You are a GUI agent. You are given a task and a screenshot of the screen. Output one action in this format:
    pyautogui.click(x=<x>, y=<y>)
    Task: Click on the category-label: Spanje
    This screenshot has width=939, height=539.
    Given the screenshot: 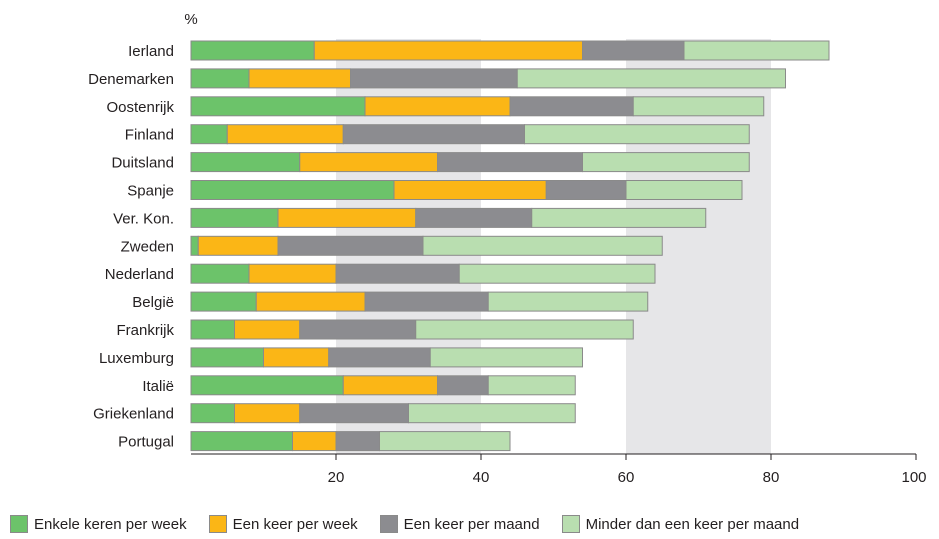 What is the action you would take?
    pyautogui.click(x=150, y=191)
    